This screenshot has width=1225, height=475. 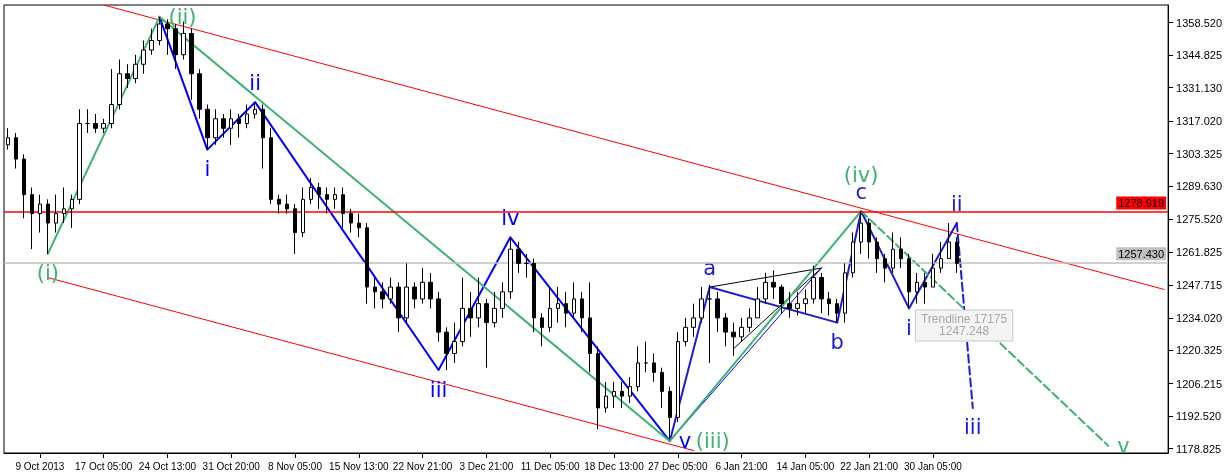 What do you see at coordinates (1199, 350) in the screenshot?
I see `y-tick-label: 1220.325` at bounding box center [1199, 350].